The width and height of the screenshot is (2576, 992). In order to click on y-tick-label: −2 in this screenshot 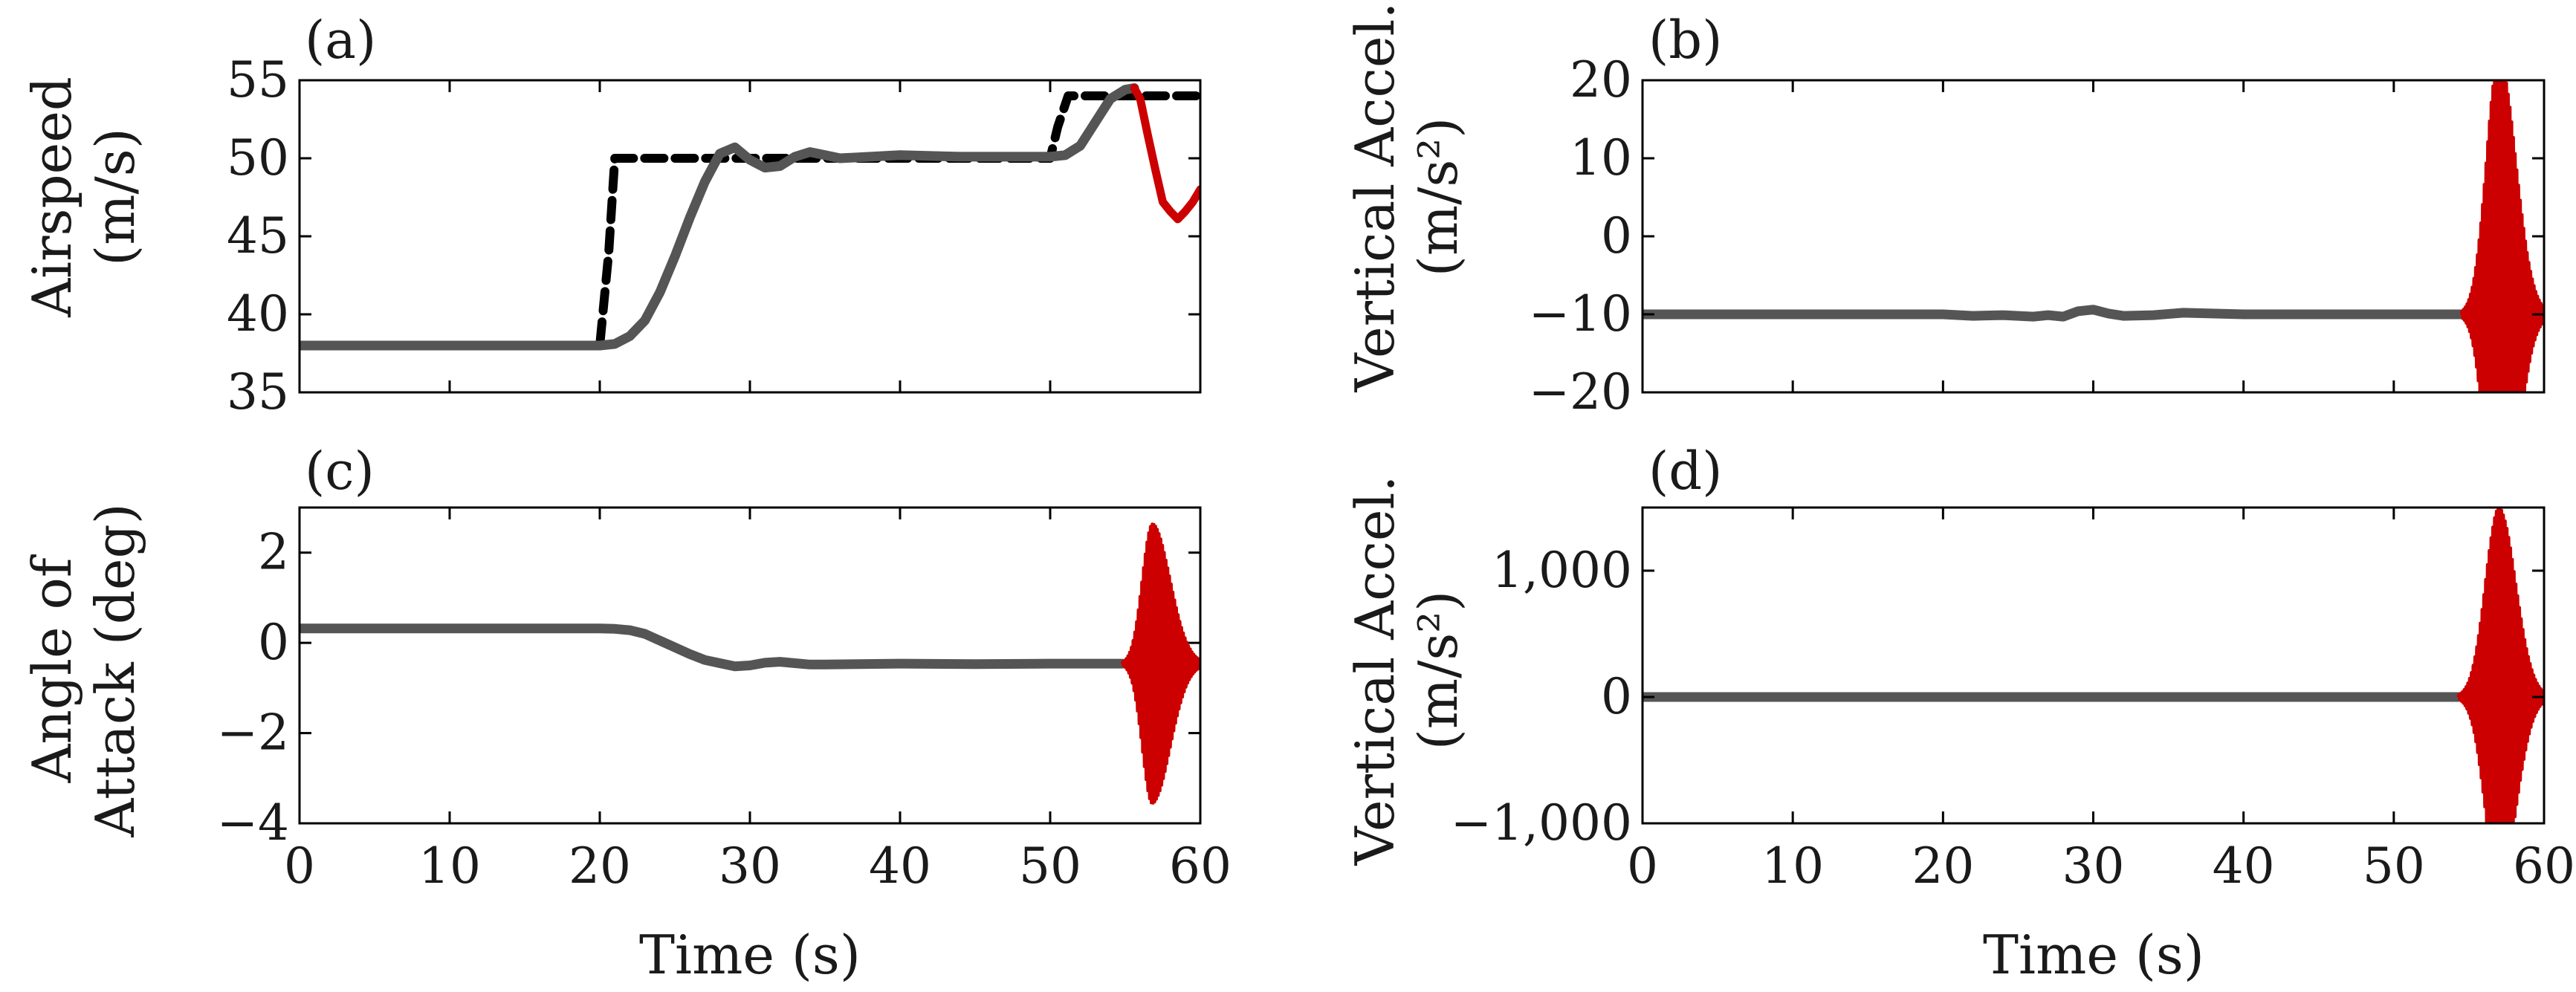, I will do `click(253, 733)`.